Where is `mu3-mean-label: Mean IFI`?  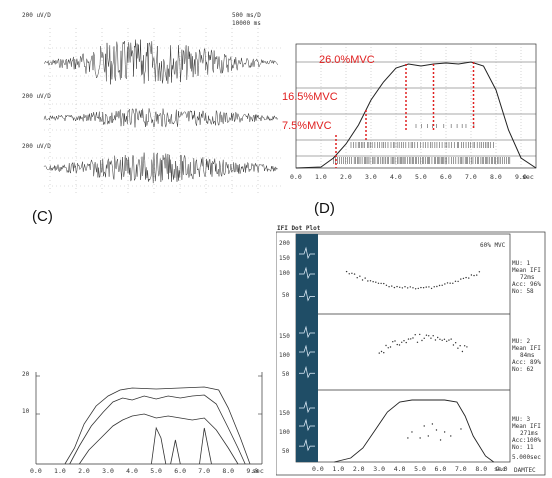 mu3-mean-label: Mean IFI is located at coordinates (526, 426).